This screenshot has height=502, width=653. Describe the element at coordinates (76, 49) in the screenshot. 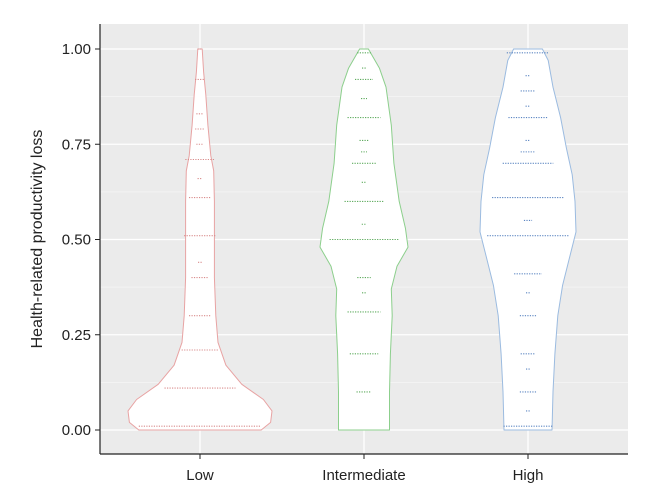

I see `y-tick-label: 1.00` at that location.